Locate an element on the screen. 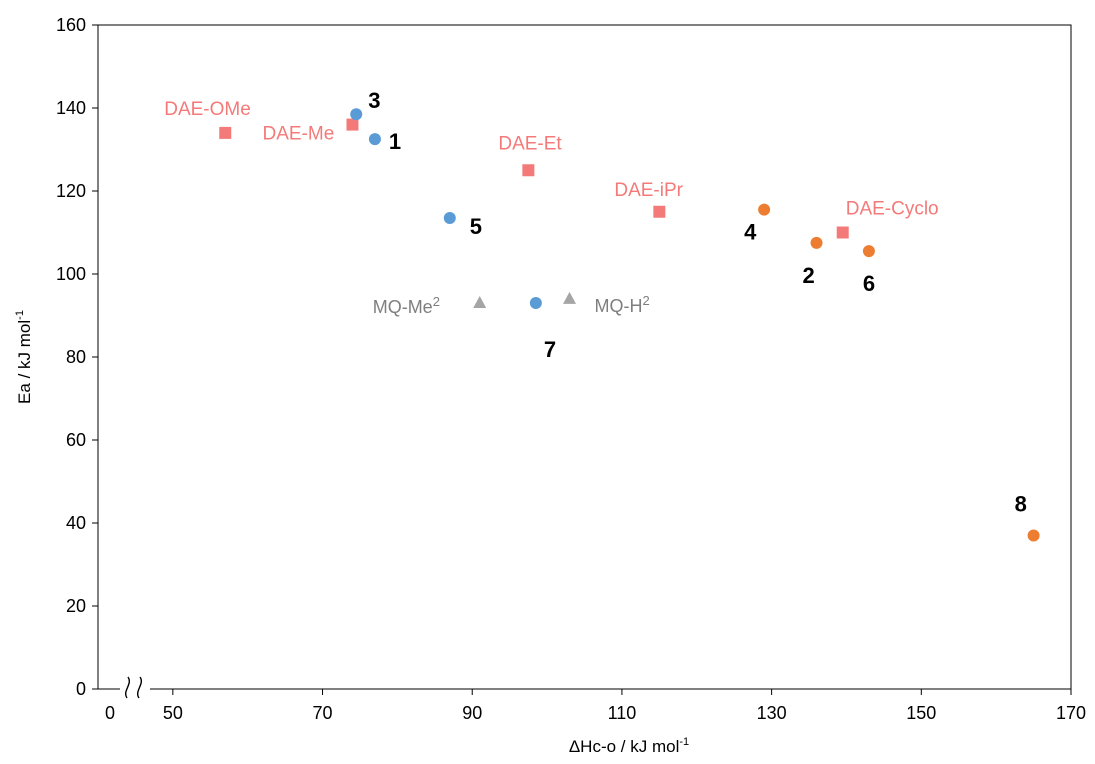 This screenshot has height=764, width=1095. point-label: DAE-OMe is located at coordinates (207, 109).